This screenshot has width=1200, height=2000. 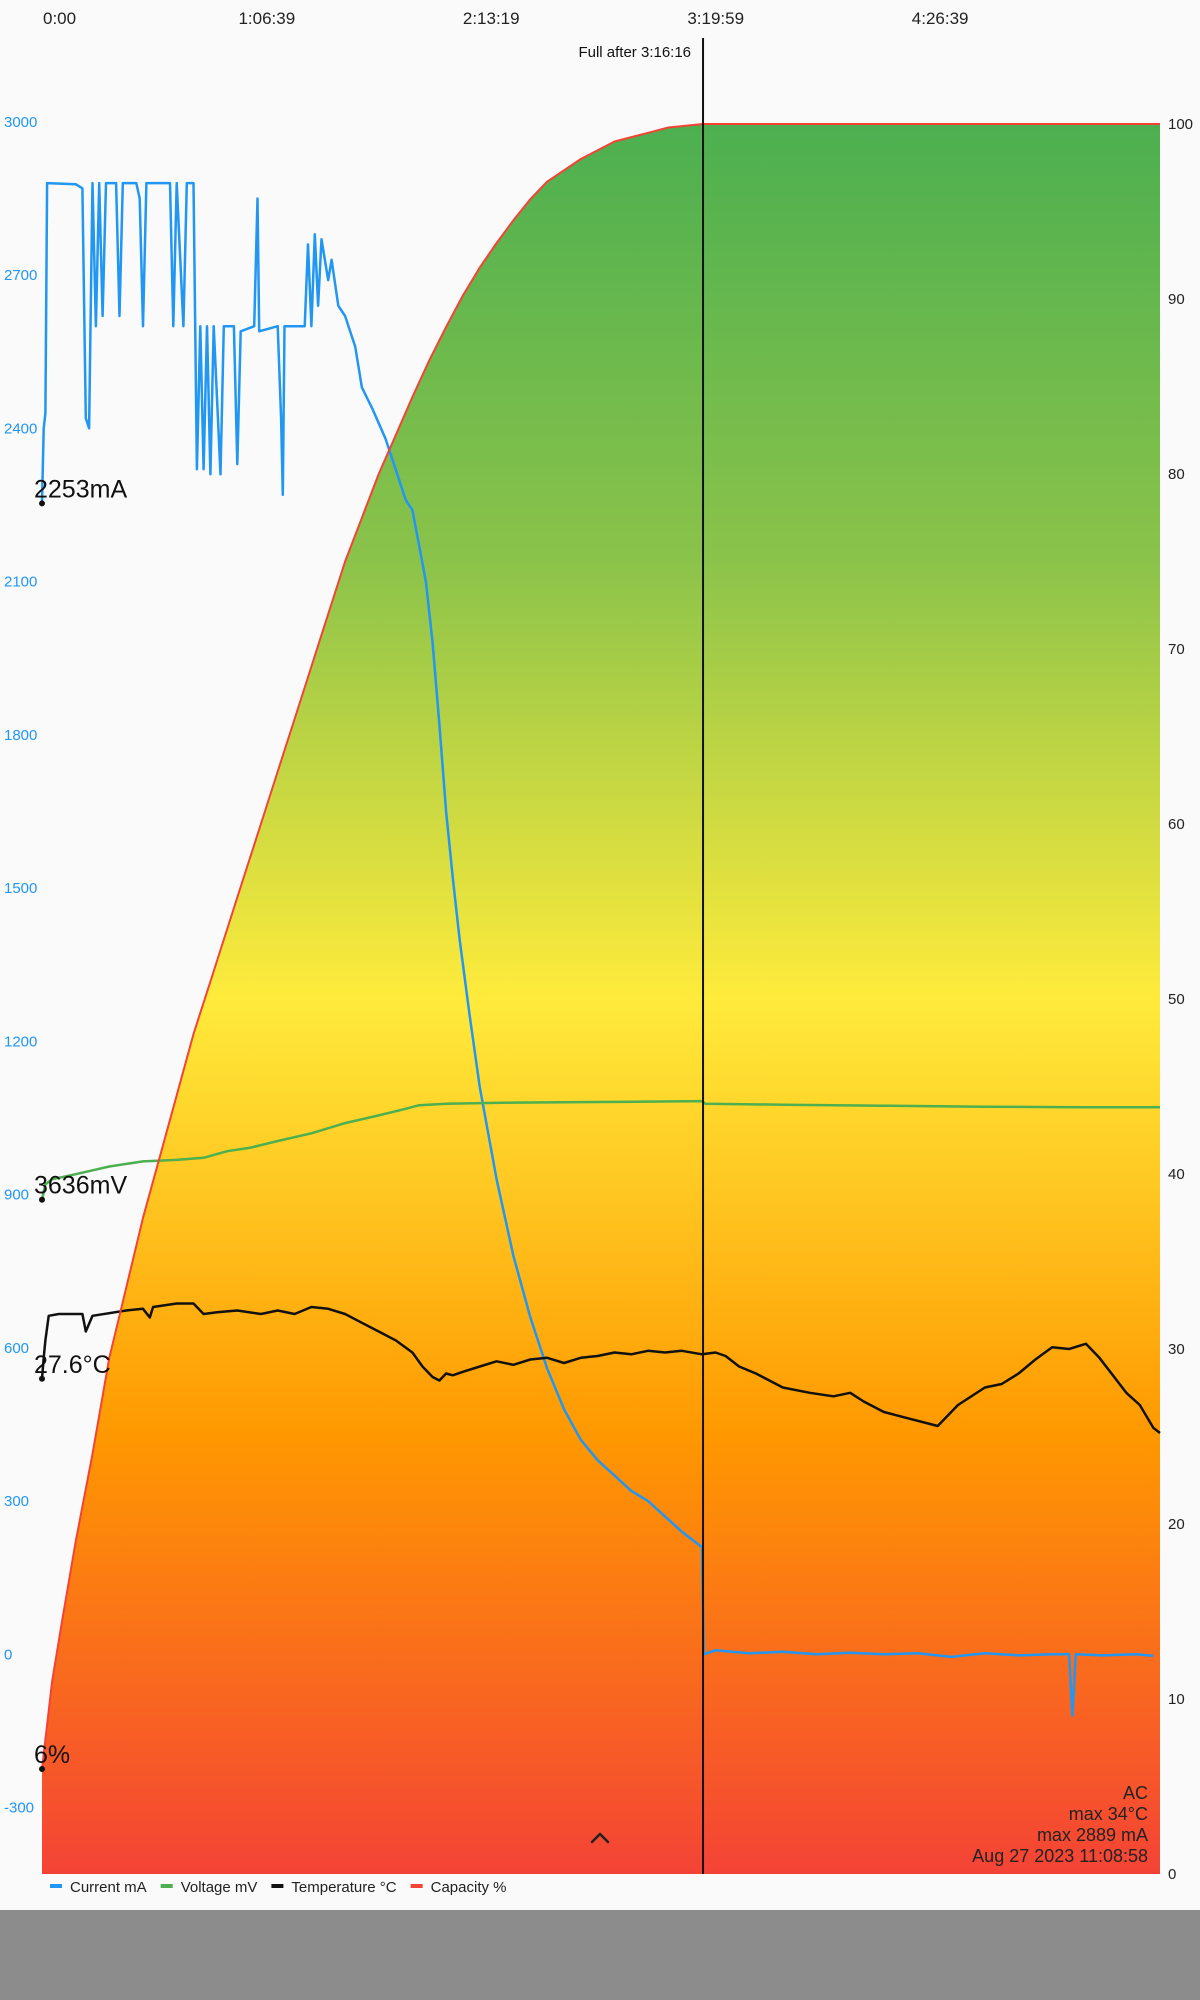 What do you see at coordinates (42, 503) in the screenshot?
I see `live-dot-current` at bounding box center [42, 503].